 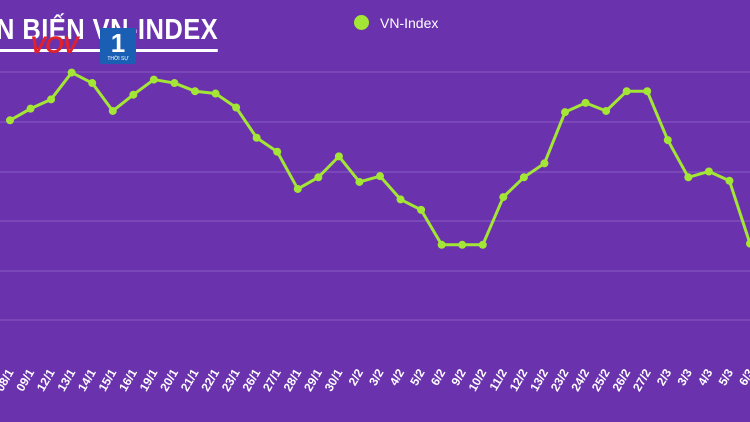 I want to click on x-tick-label: 3/2, so click(x=376, y=377).